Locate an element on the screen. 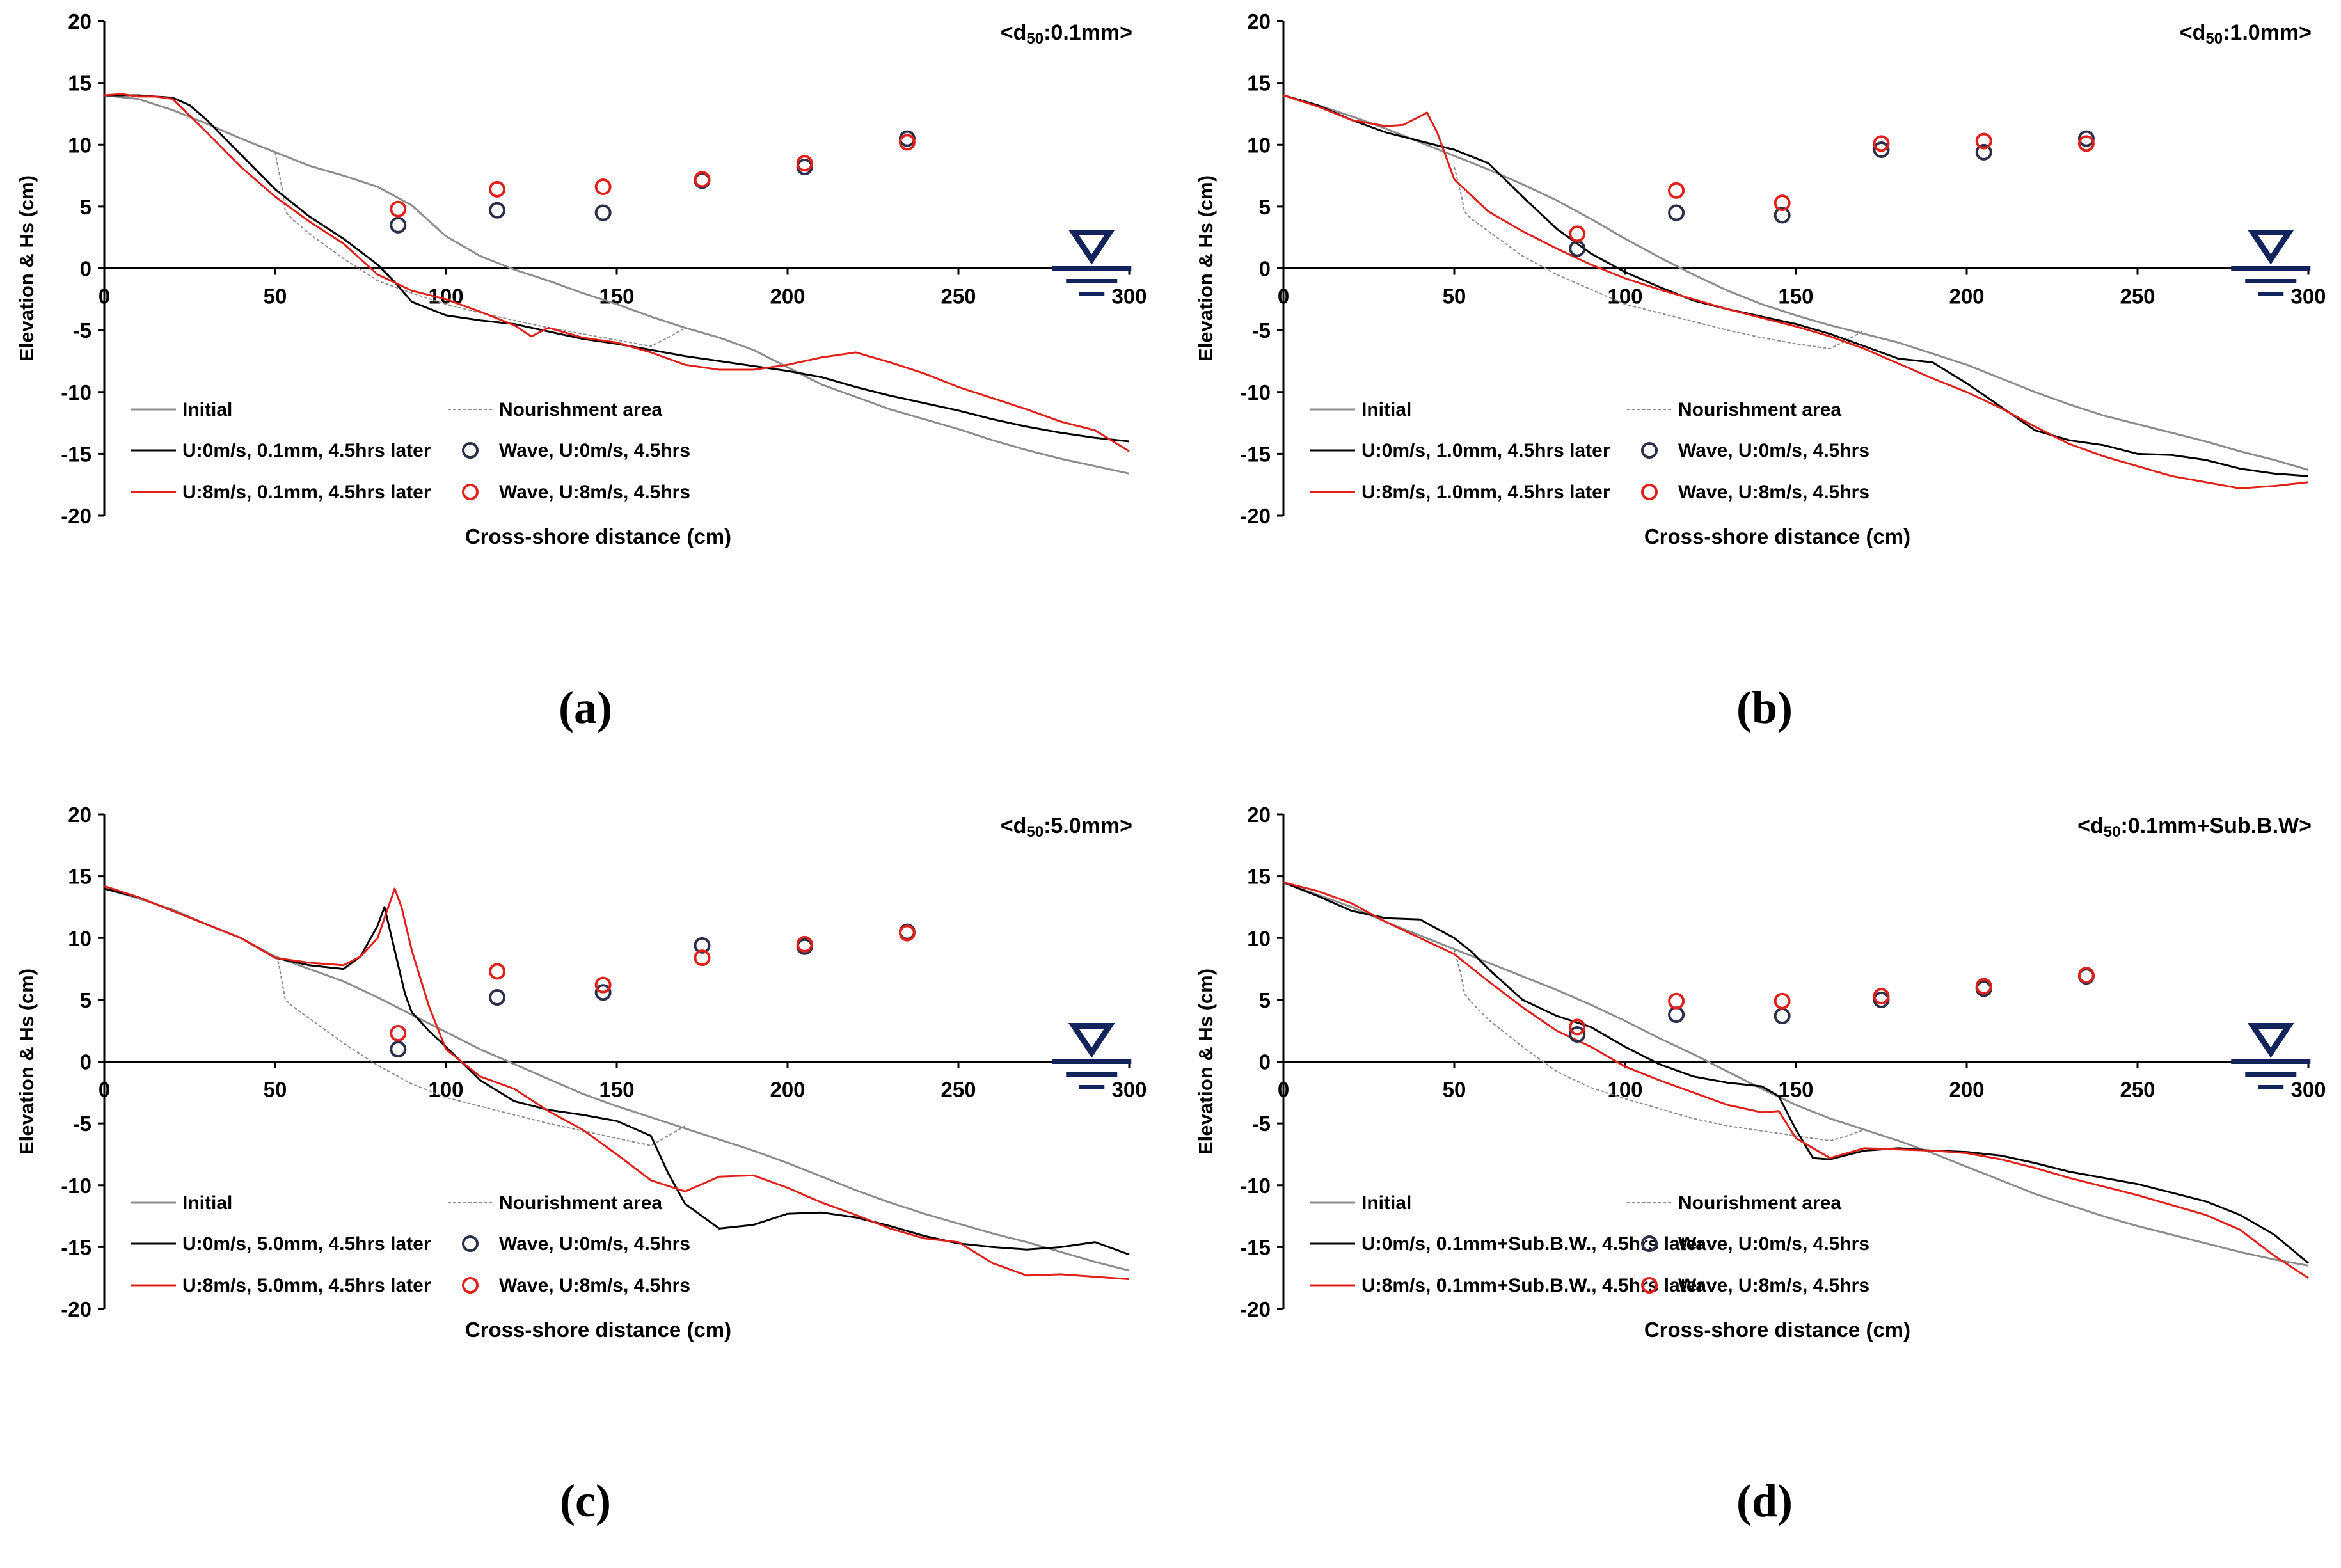 The width and height of the screenshot is (2341, 1568). x-tick-label: 100 is located at coordinates (1624, 1090).